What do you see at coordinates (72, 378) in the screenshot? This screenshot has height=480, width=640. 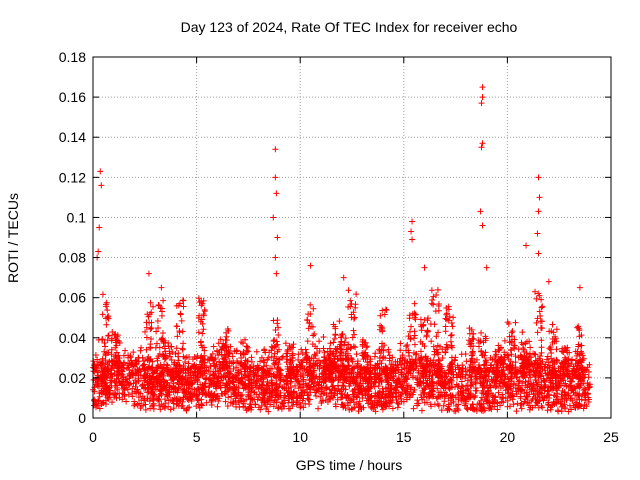 I see `y-tick-label: 0.02` at bounding box center [72, 378].